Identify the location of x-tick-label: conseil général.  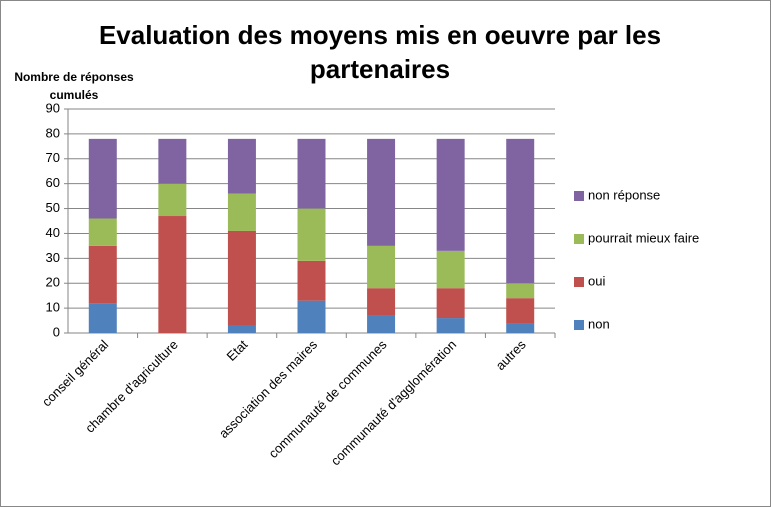
(75, 373).